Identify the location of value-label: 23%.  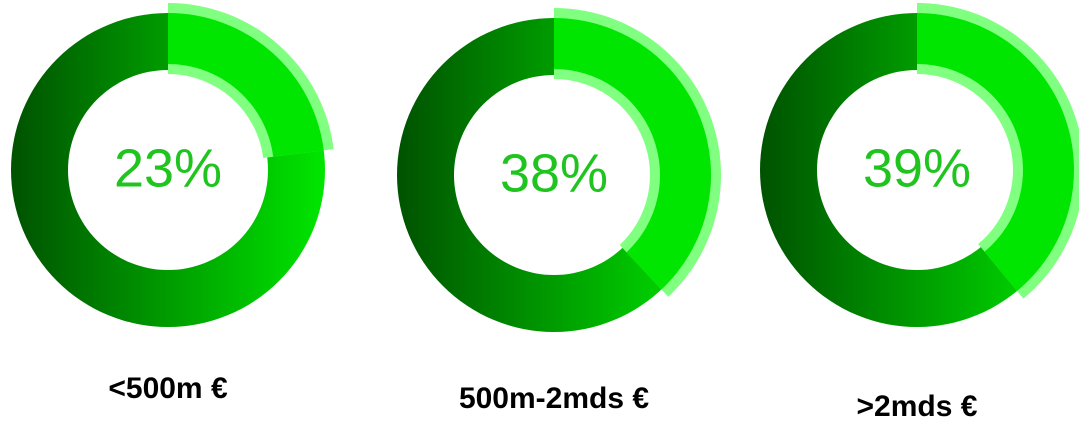
(168, 168).